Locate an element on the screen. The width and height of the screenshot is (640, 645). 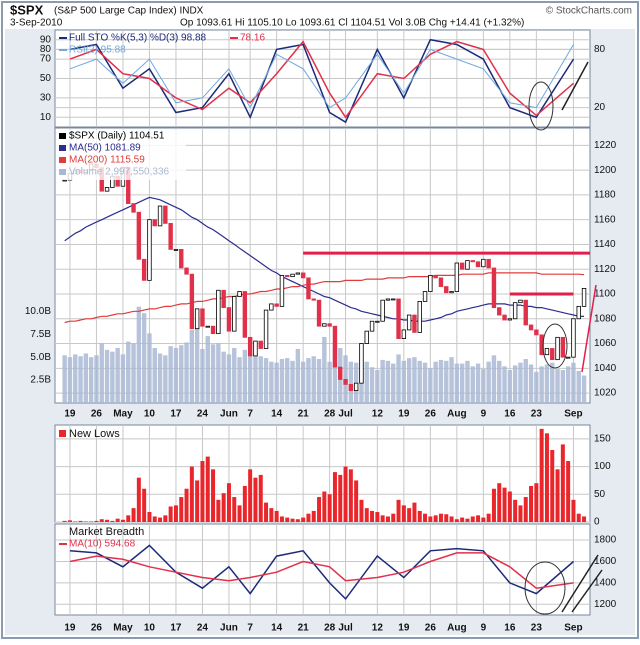
y-tick-label: 1160 is located at coordinates (605, 219).